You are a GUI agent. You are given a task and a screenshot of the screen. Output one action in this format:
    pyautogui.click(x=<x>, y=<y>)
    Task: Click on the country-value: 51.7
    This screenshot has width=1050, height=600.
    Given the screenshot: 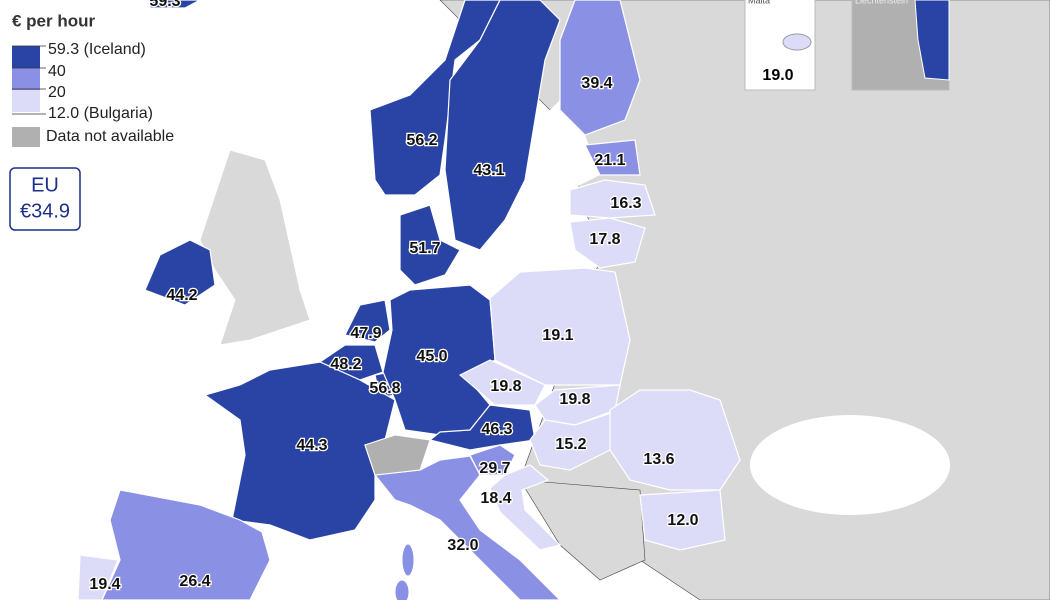 What is the action you would take?
    pyautogui.click(x=424, y=248)
    